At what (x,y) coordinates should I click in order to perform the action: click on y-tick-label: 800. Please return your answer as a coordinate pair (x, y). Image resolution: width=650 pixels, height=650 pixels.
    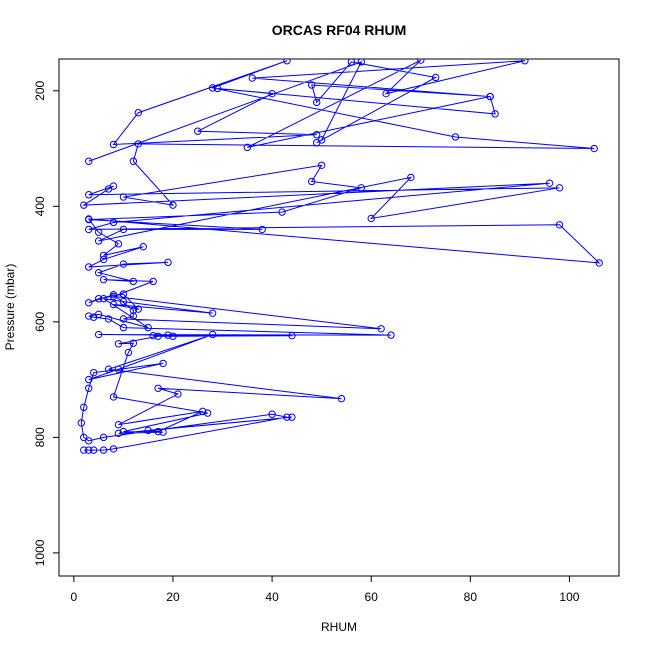
    Looking at the image, I should click on (40, 437).